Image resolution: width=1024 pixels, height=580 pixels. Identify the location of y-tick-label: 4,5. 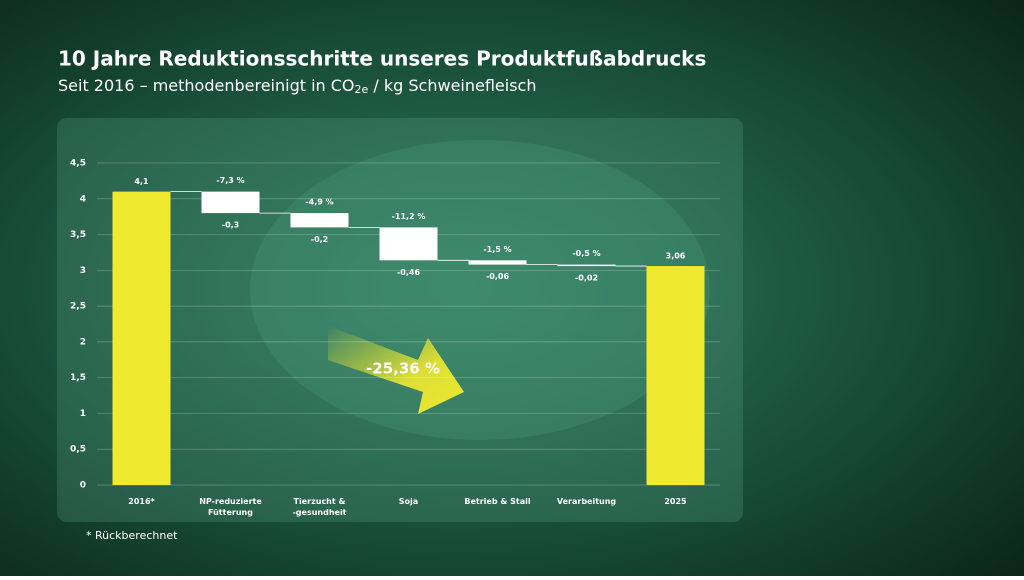
(78, 164).